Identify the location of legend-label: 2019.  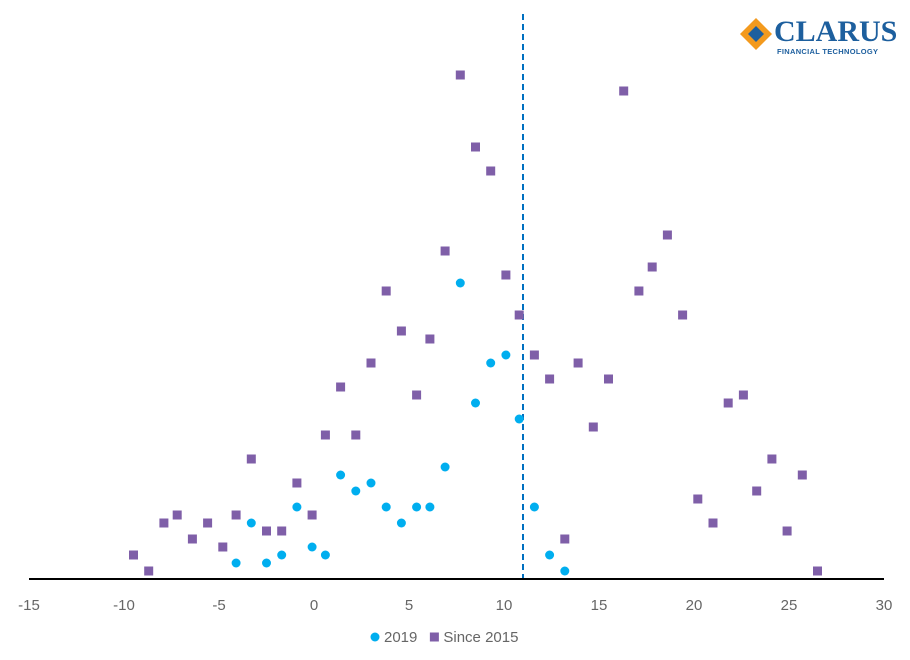
(400, 637).